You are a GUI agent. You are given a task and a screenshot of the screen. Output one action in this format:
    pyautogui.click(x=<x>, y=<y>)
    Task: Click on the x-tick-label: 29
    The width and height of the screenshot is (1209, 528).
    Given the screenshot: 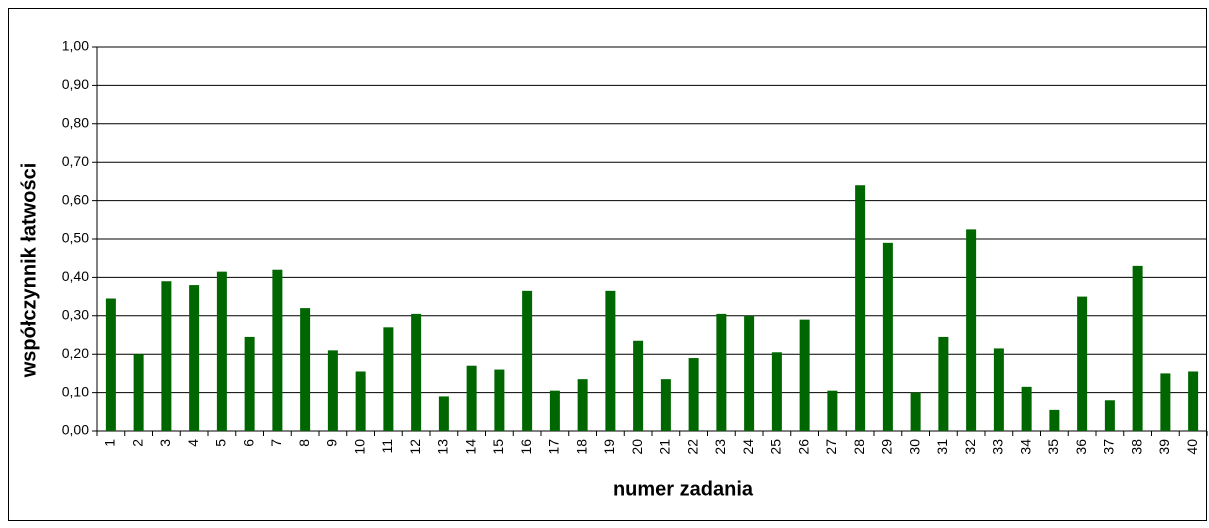 What is the action you would take?
    pyautogui.click(x=887, y=447)
    